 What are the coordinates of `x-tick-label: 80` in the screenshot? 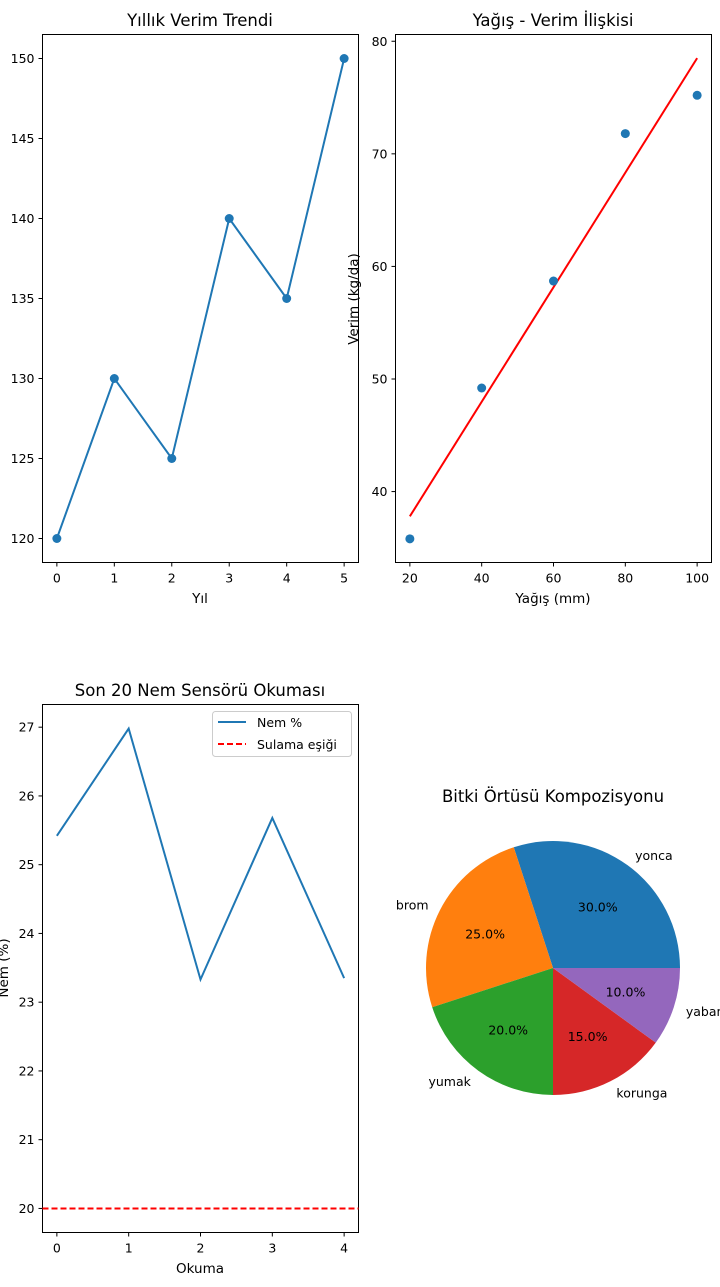 It's located at (625, 578).